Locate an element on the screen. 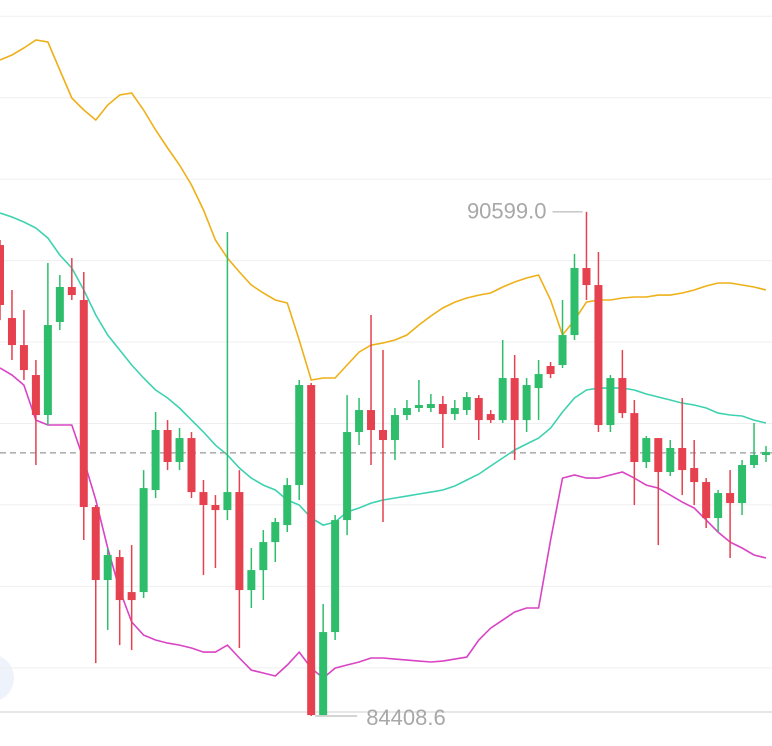  annotation-label: 84408.6 is located at coordinates (406, 717).